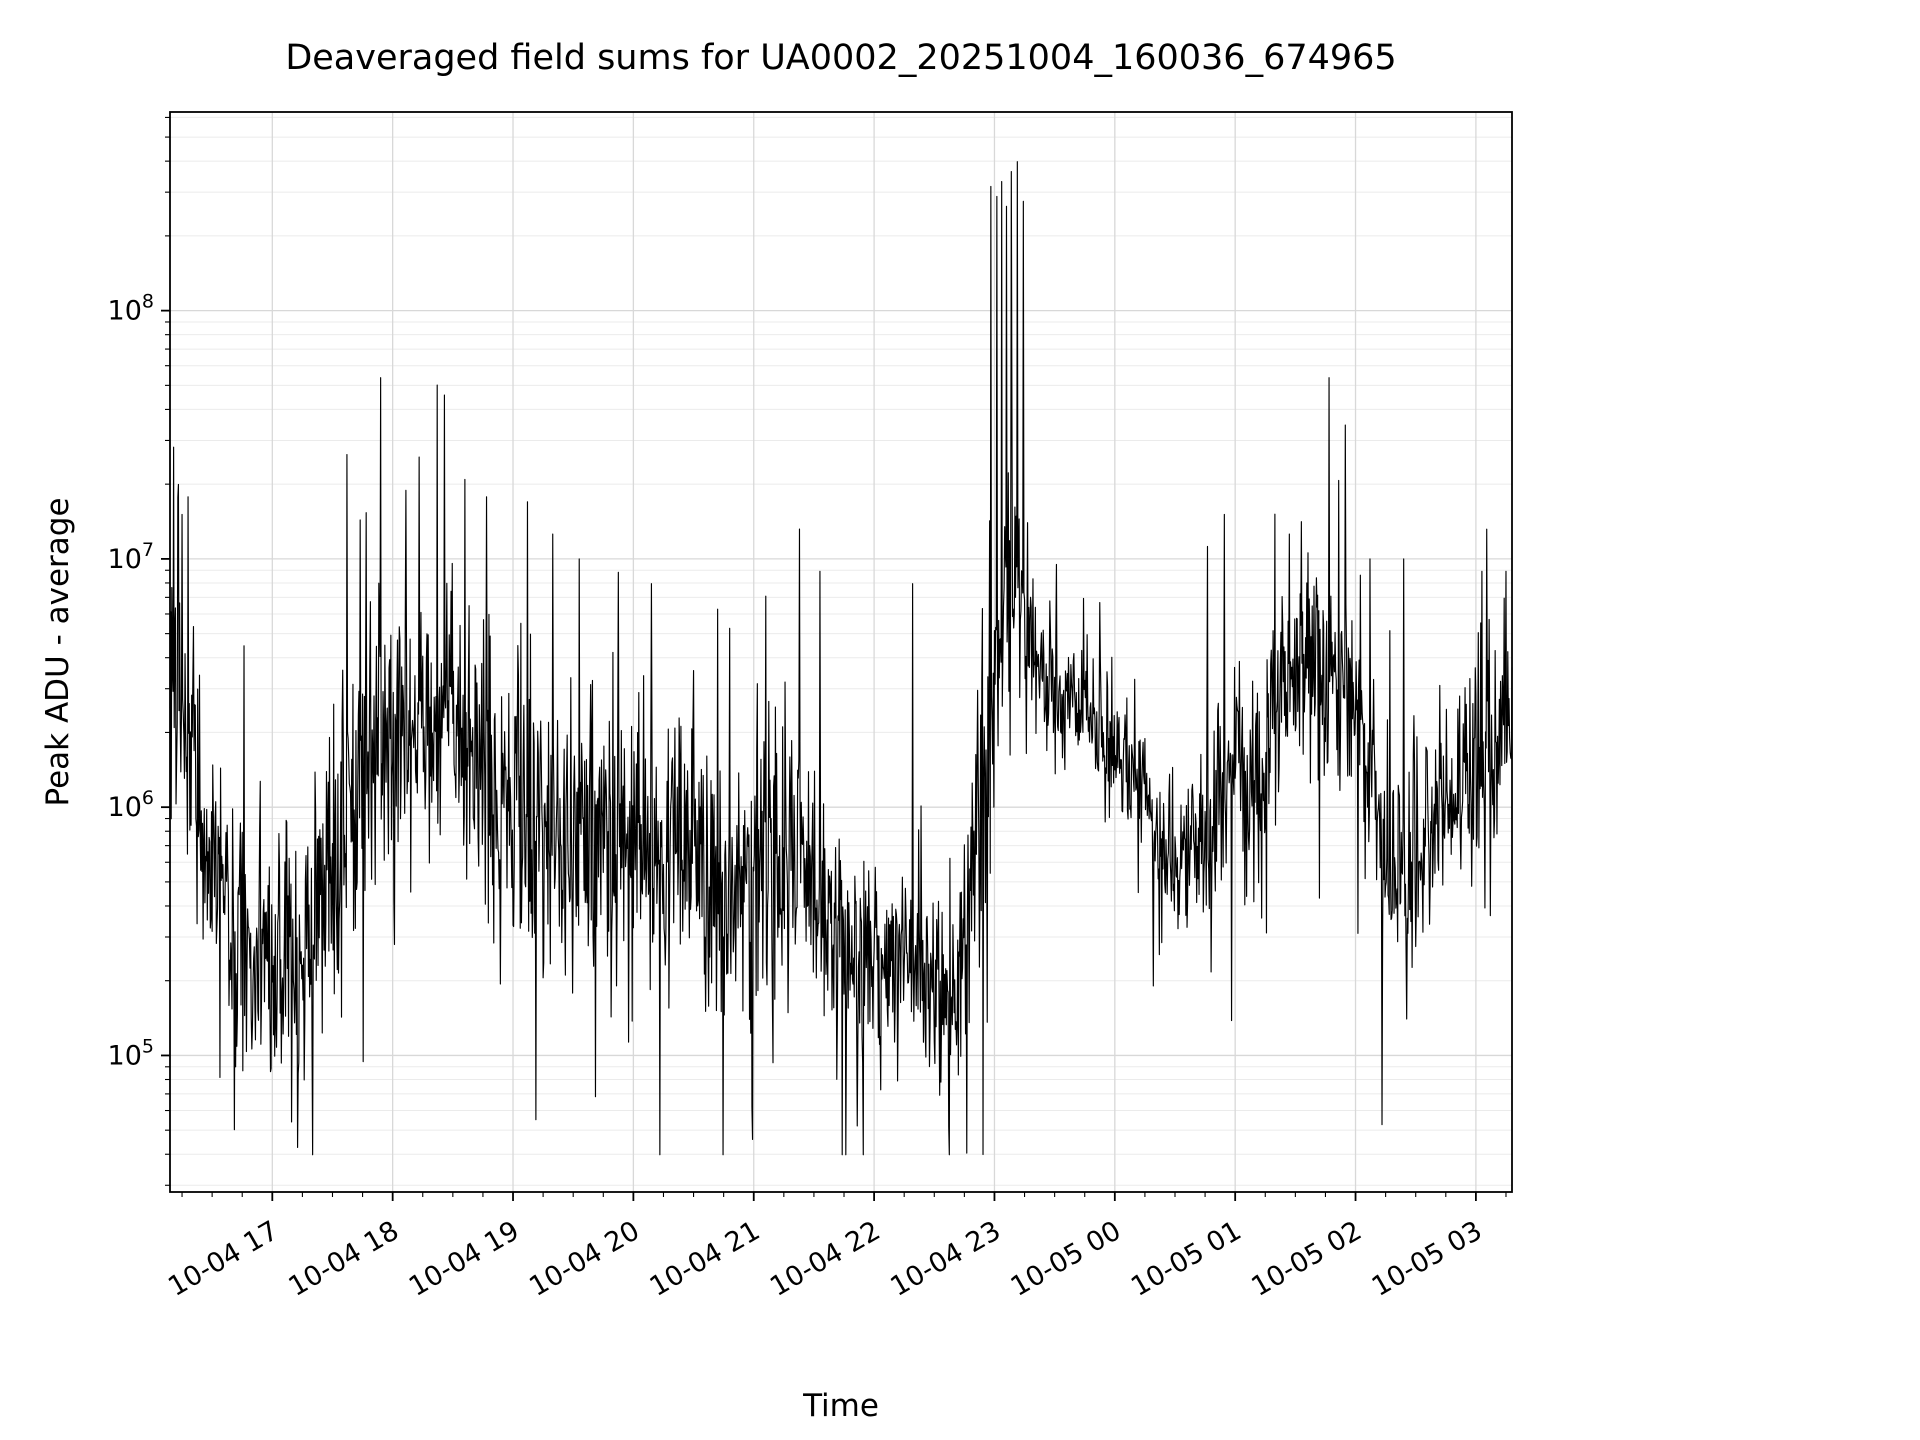 Image resolution: width=1920 pixels, height=1440 pixels. What do you see at coordinates (584, 1259) in the screenshot?
I see `x-tick-label: 10-04 20` at bounding box center [584, 1259].